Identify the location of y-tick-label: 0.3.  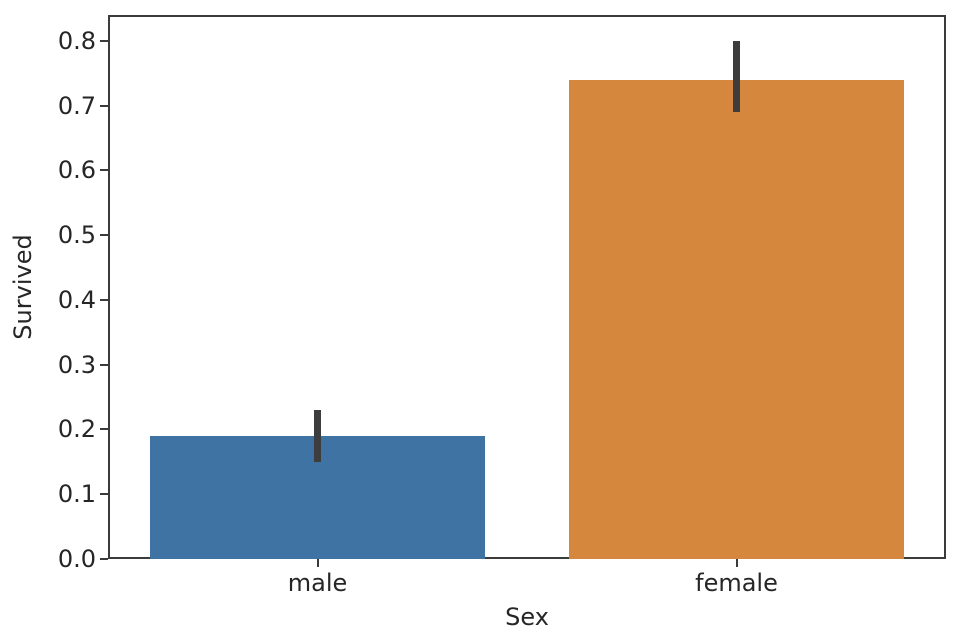
(76, 364).